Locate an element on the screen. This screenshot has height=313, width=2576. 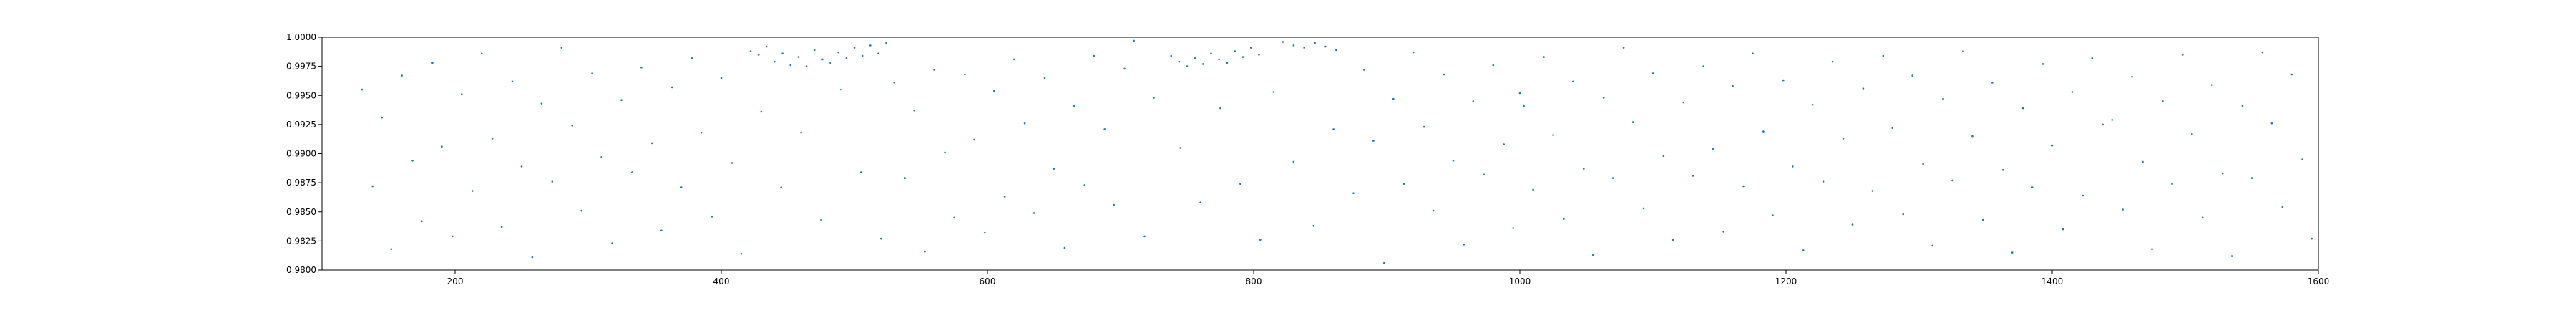
y-tick-label: 0.9800 is located at coordinates (301, 270).